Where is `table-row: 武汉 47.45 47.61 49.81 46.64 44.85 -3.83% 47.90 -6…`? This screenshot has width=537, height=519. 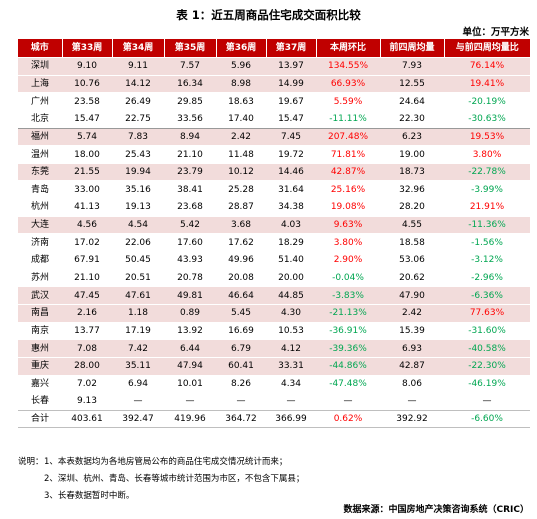 table-row: 武汉 47.45 47.61 49.81 46.64 44.85 -3.83% 47.90 -6… is located at coordinates (274, 295).